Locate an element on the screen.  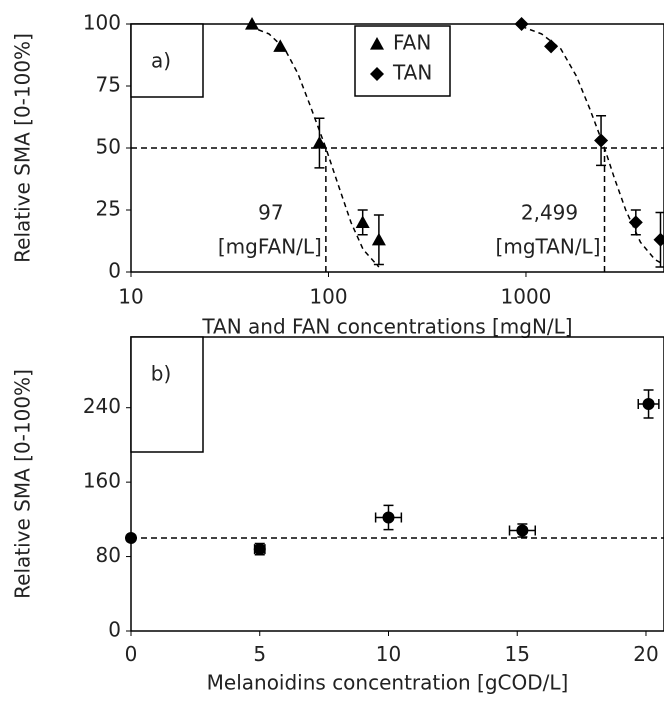
annotation-value: 2,499 is located at coordinates (549, 213).